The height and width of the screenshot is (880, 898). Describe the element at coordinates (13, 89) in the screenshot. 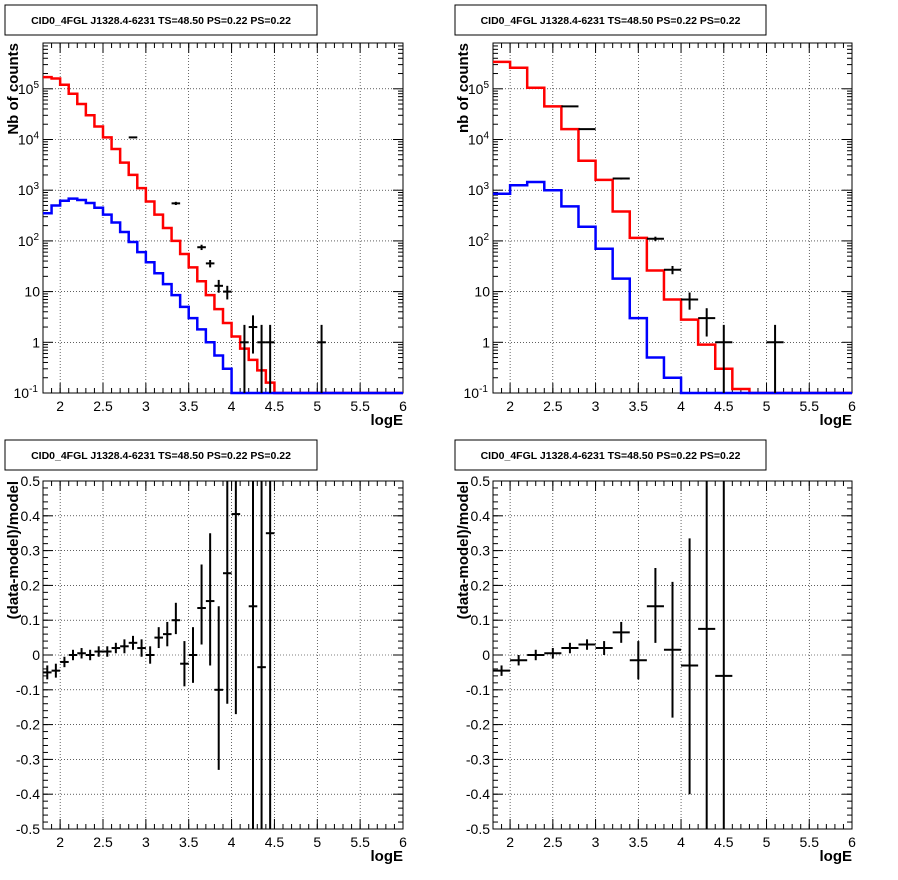

I see `y-axis-label: Nb of counts` at that location.